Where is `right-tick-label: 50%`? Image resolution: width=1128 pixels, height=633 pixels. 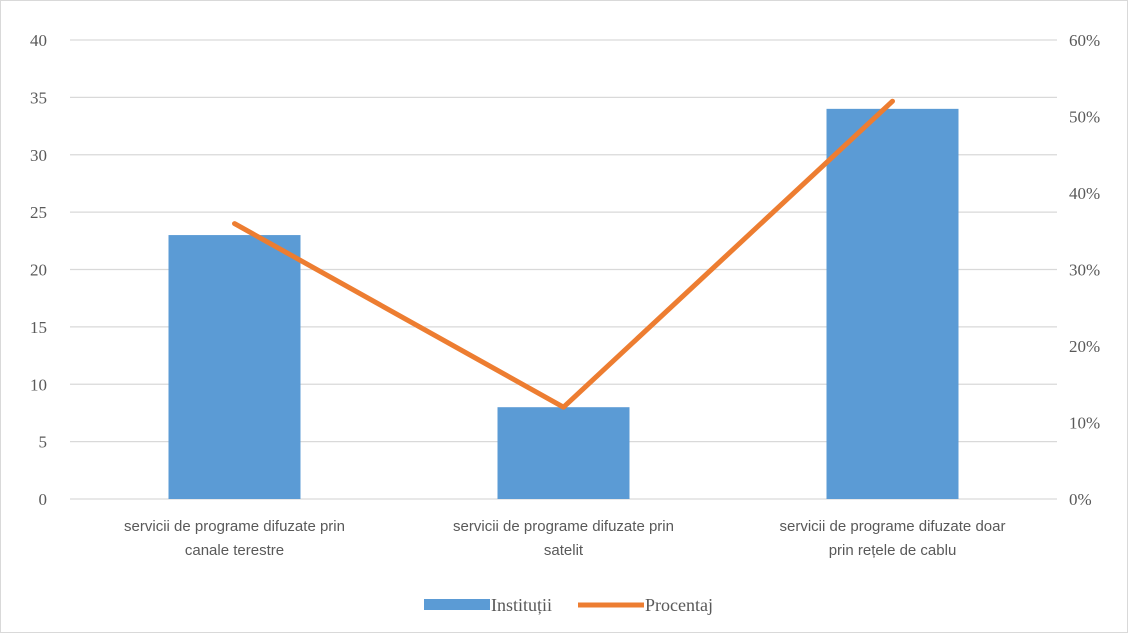 right-tick-label: 50% is located at coordinates (1084, 117).